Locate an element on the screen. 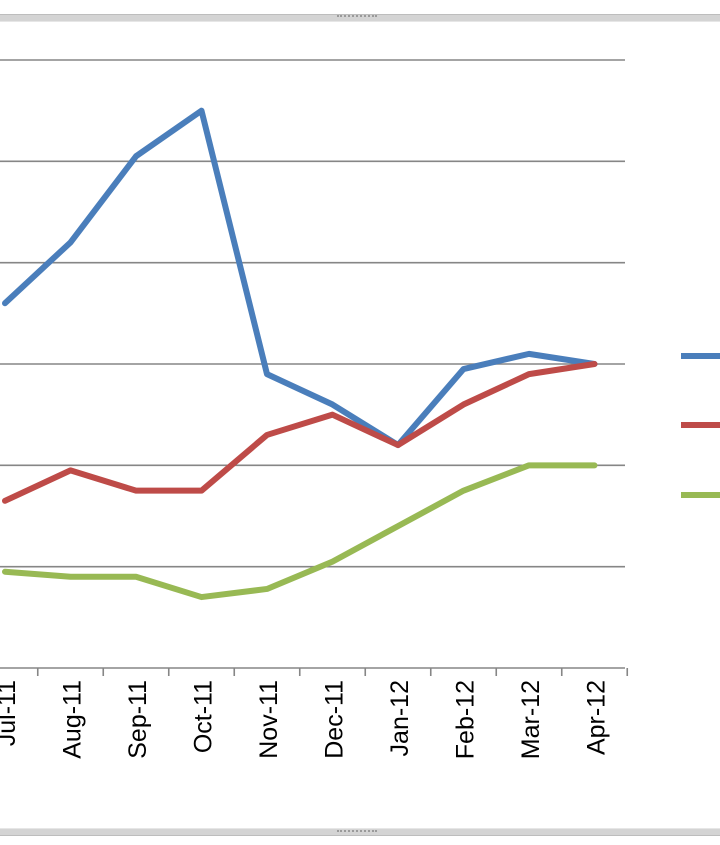 The image size is (720, 845). x-tick-label: Jul-11 is located at coordinates (10, 713).